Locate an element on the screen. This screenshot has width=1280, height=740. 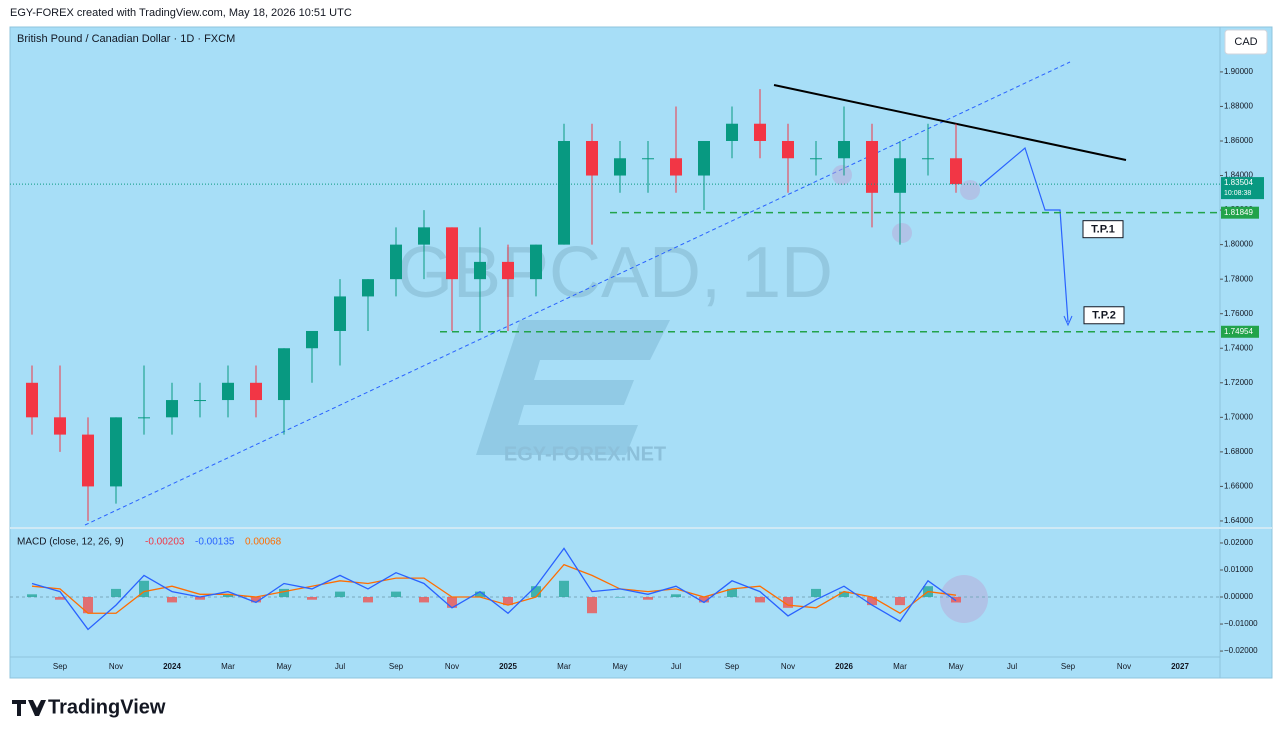
brand-watermark: EGY-FOREX.NET is located at coordinates (585, 454).